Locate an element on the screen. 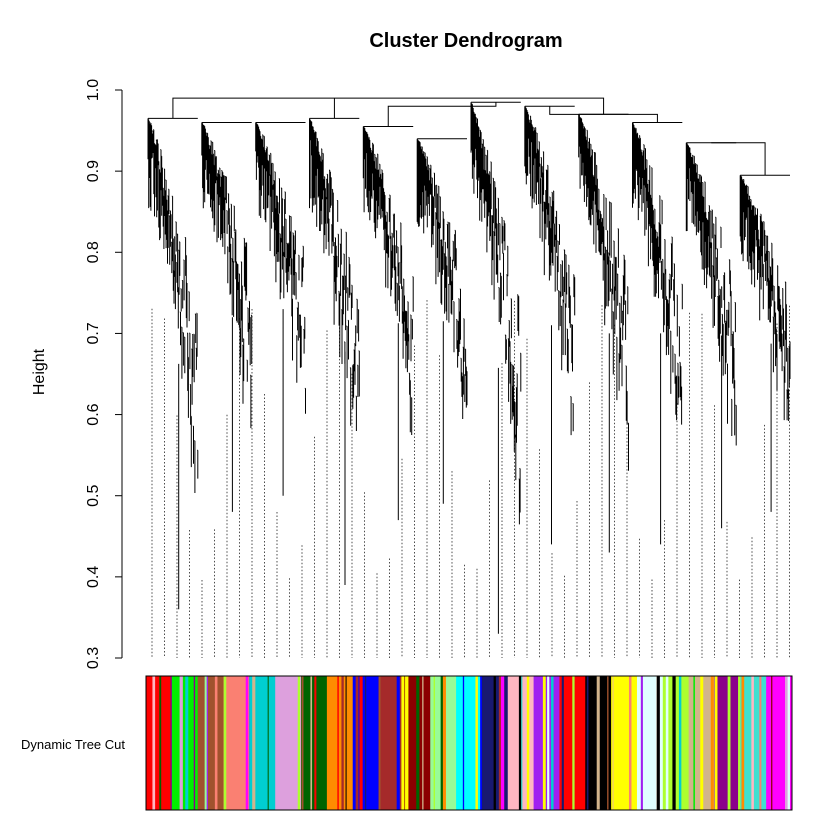 This screenshot has height=840, width=840. y-axis: 0.3 0.4 0.5 0.6 0.7 0.8 0.9 1.0 is located at coordinates (104, 374).